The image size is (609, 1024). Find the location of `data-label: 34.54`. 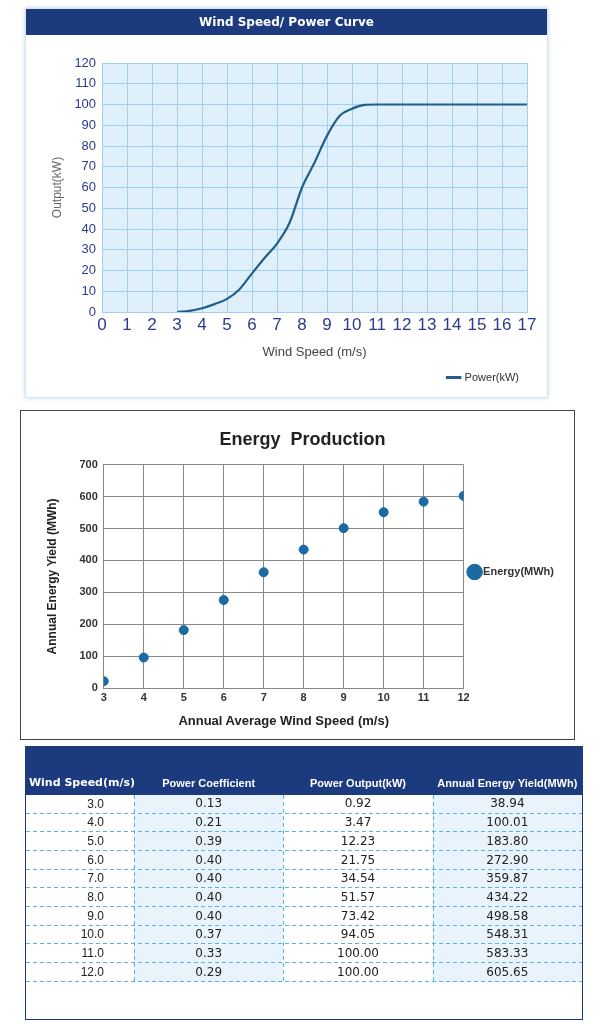

data-label: 34.54 is located at coordinates (358, 878).